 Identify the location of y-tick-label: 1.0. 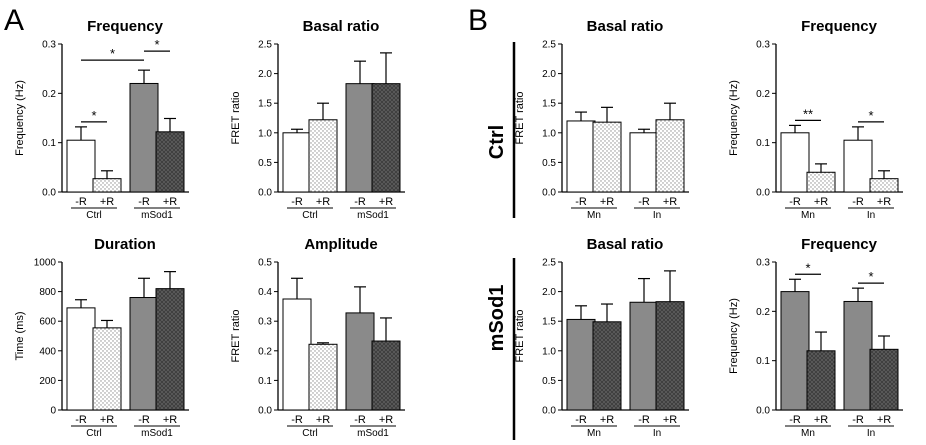
(265, 133).